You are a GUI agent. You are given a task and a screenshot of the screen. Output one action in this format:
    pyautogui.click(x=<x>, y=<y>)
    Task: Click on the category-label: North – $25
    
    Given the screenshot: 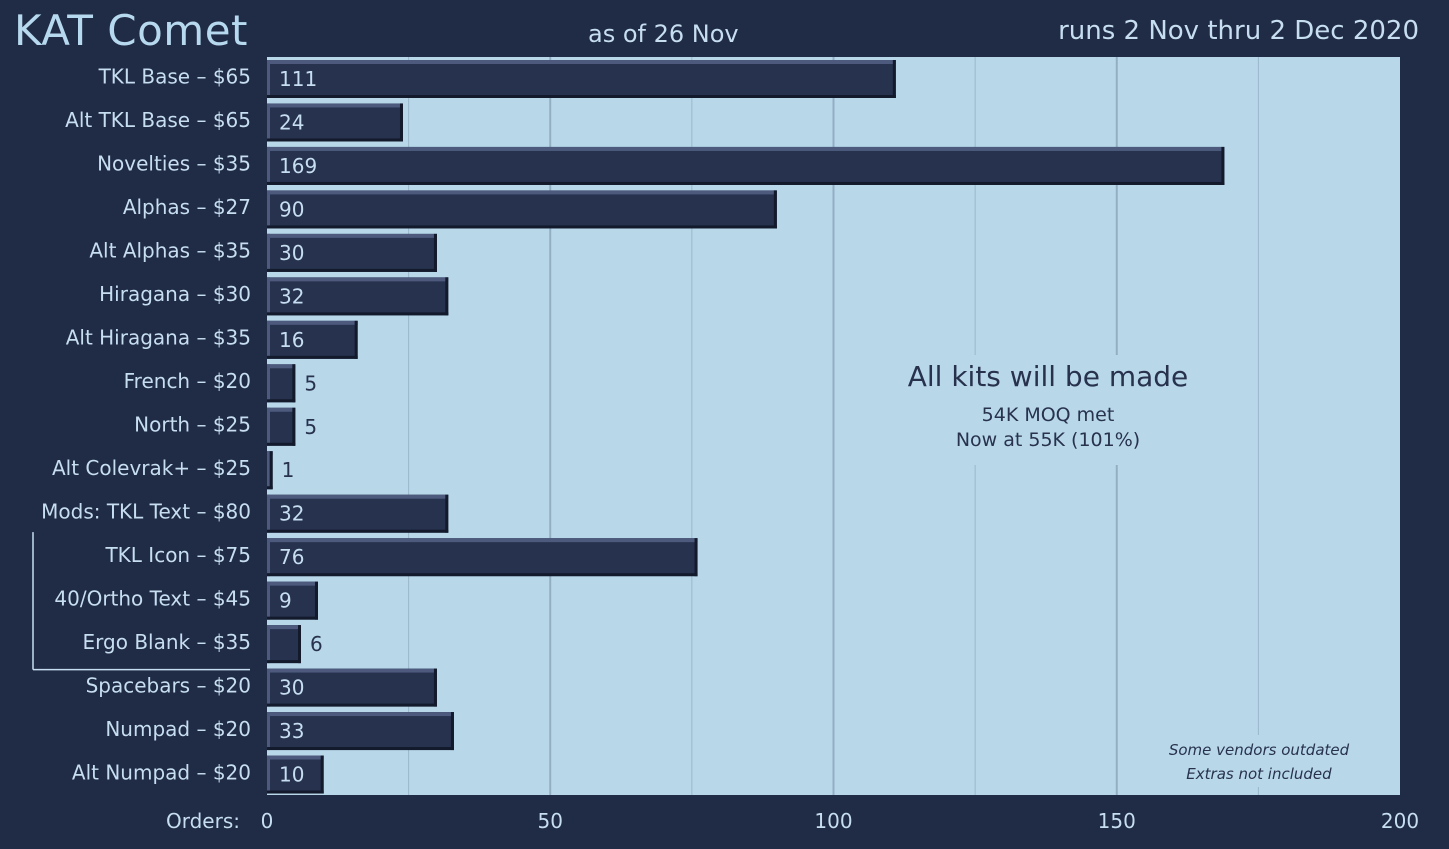 What is the action you would take?
    pyautogui.click(x=192, y=424)
    